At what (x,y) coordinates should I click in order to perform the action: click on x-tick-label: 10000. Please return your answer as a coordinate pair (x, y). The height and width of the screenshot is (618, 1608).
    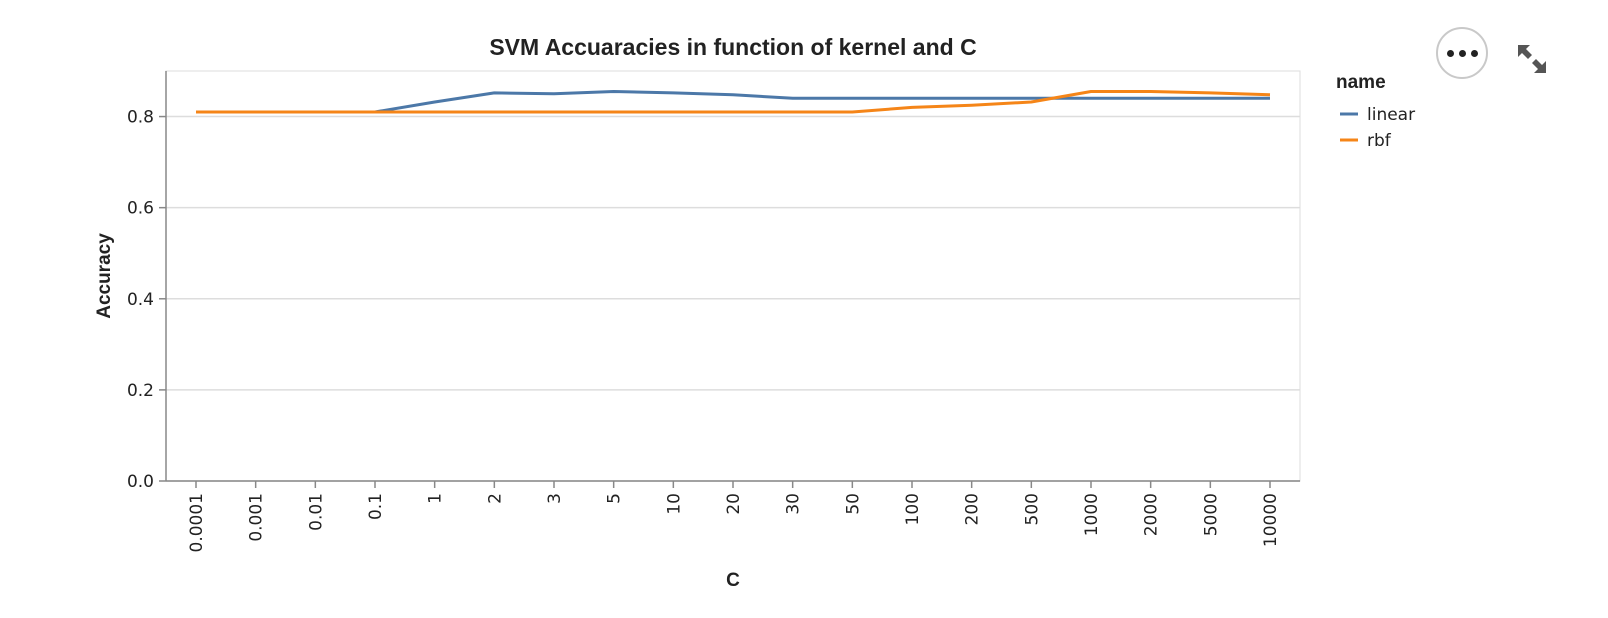
    Looking at the image, I should click on (1271, 520).